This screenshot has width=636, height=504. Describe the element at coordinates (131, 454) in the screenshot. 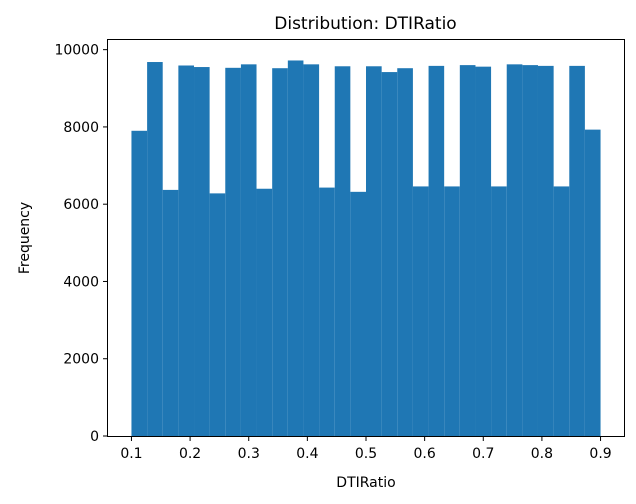

I see `x-tick-label: 0.1` at that location.